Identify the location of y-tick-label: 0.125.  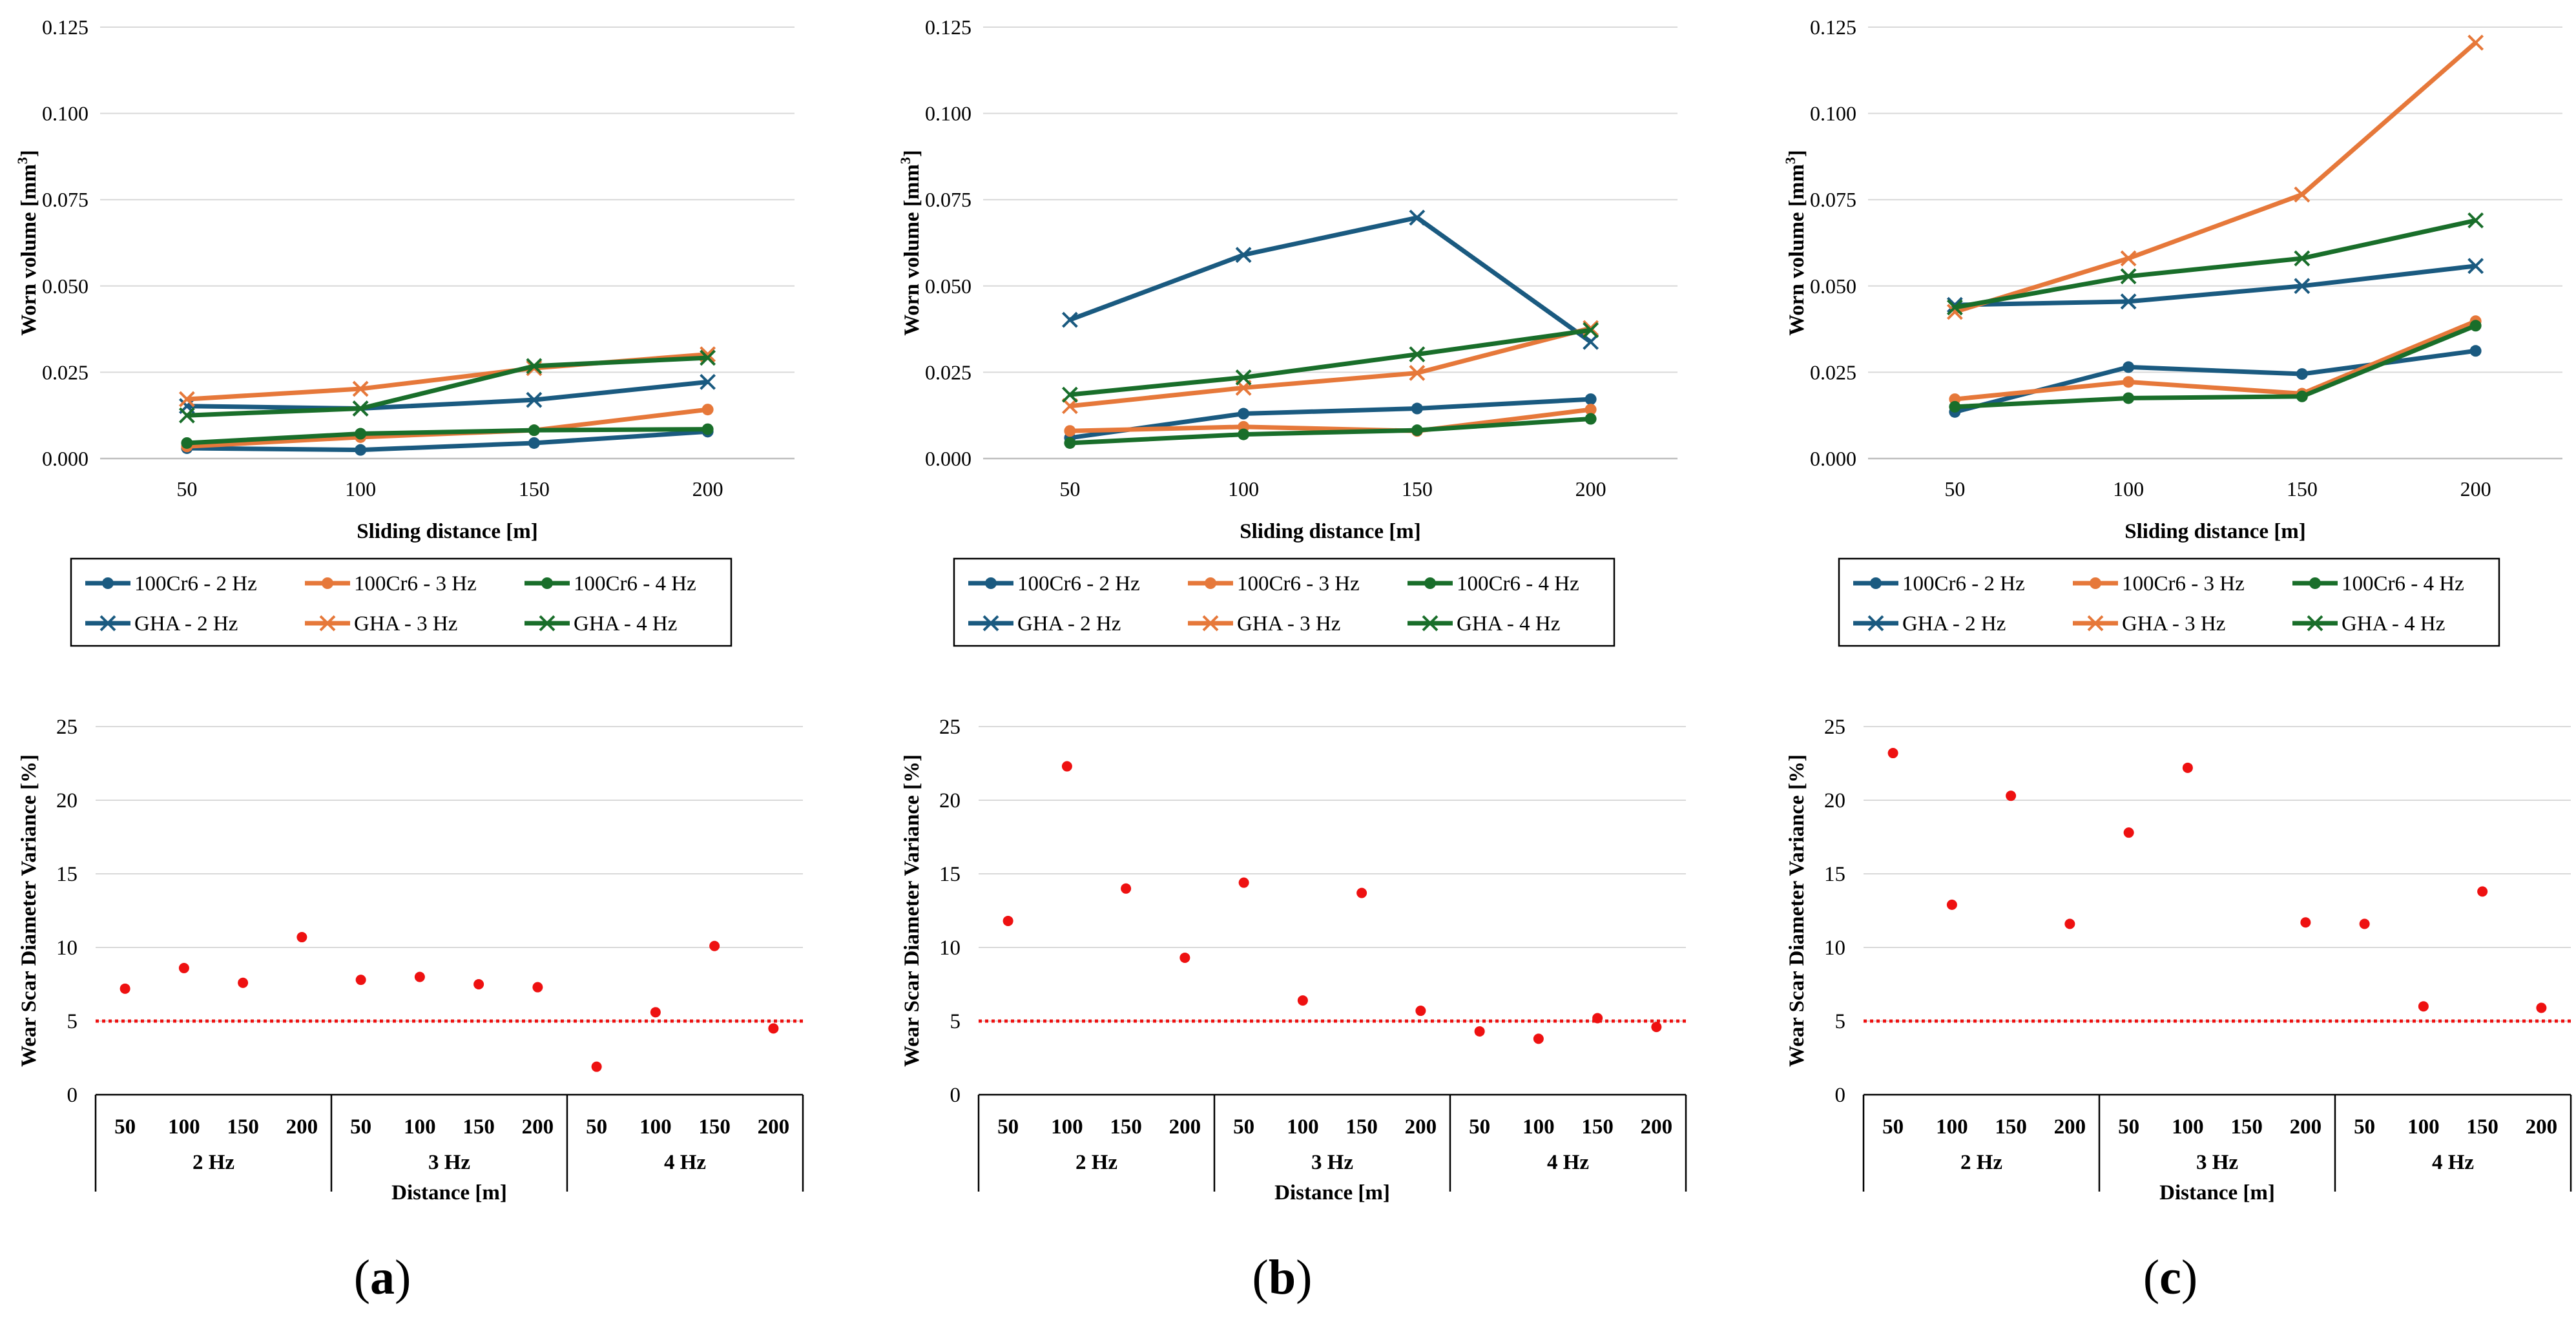
(1833, 28).